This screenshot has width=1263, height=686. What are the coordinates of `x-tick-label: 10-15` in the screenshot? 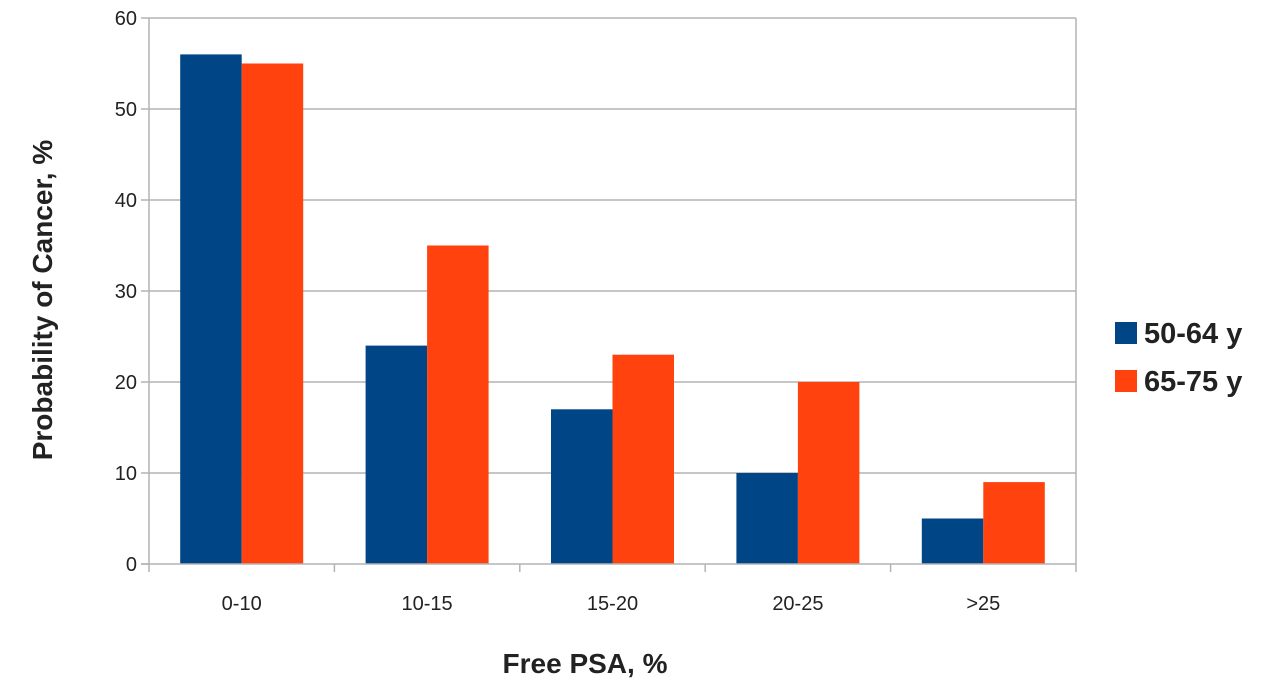 It's located at (427, 604).